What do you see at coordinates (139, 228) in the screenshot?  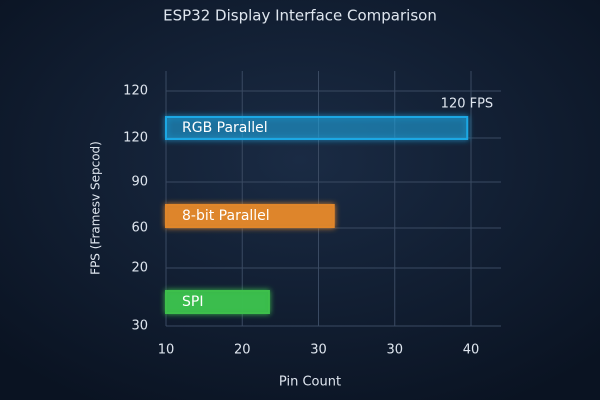 I see `y-tick-label: 60` at bounding box center [139, 228].